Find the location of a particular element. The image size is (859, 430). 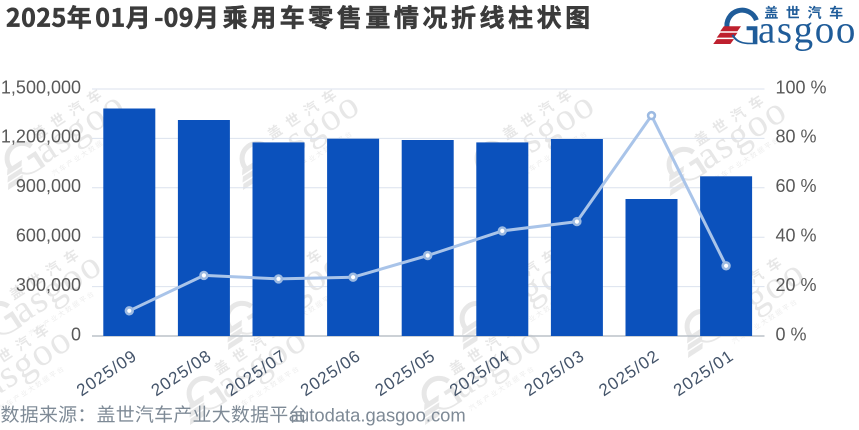

svg-text: 1,500,000 is located at coordinates (41, 87).